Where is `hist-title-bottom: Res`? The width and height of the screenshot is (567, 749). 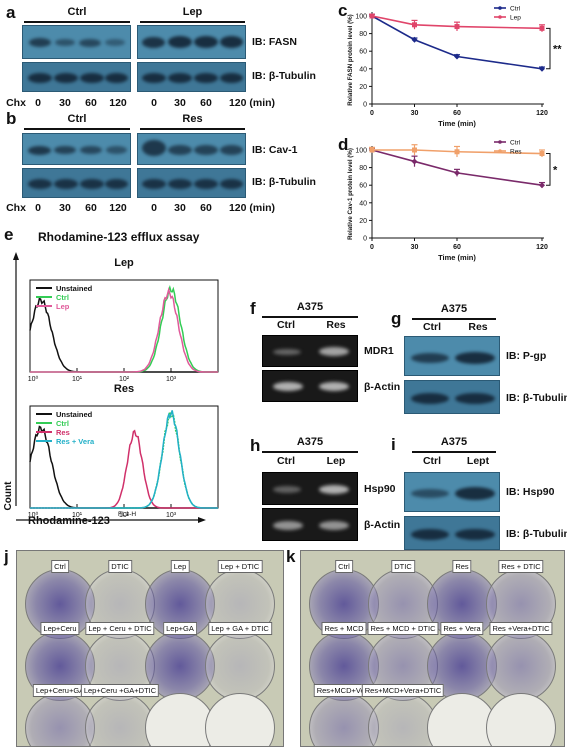 hist-title-bottom: Res is located at coordinates (124, 389).